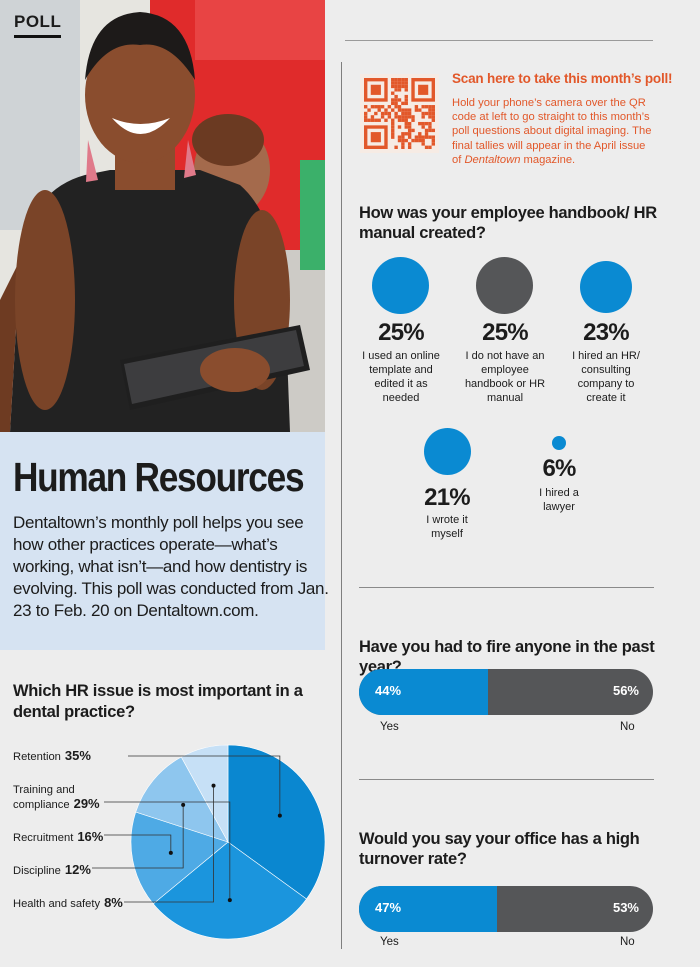 This screenshot has height=967, width=700. Describe the element at coordinates (499, 40) in the screenshot. I see `top-rule` at that location.